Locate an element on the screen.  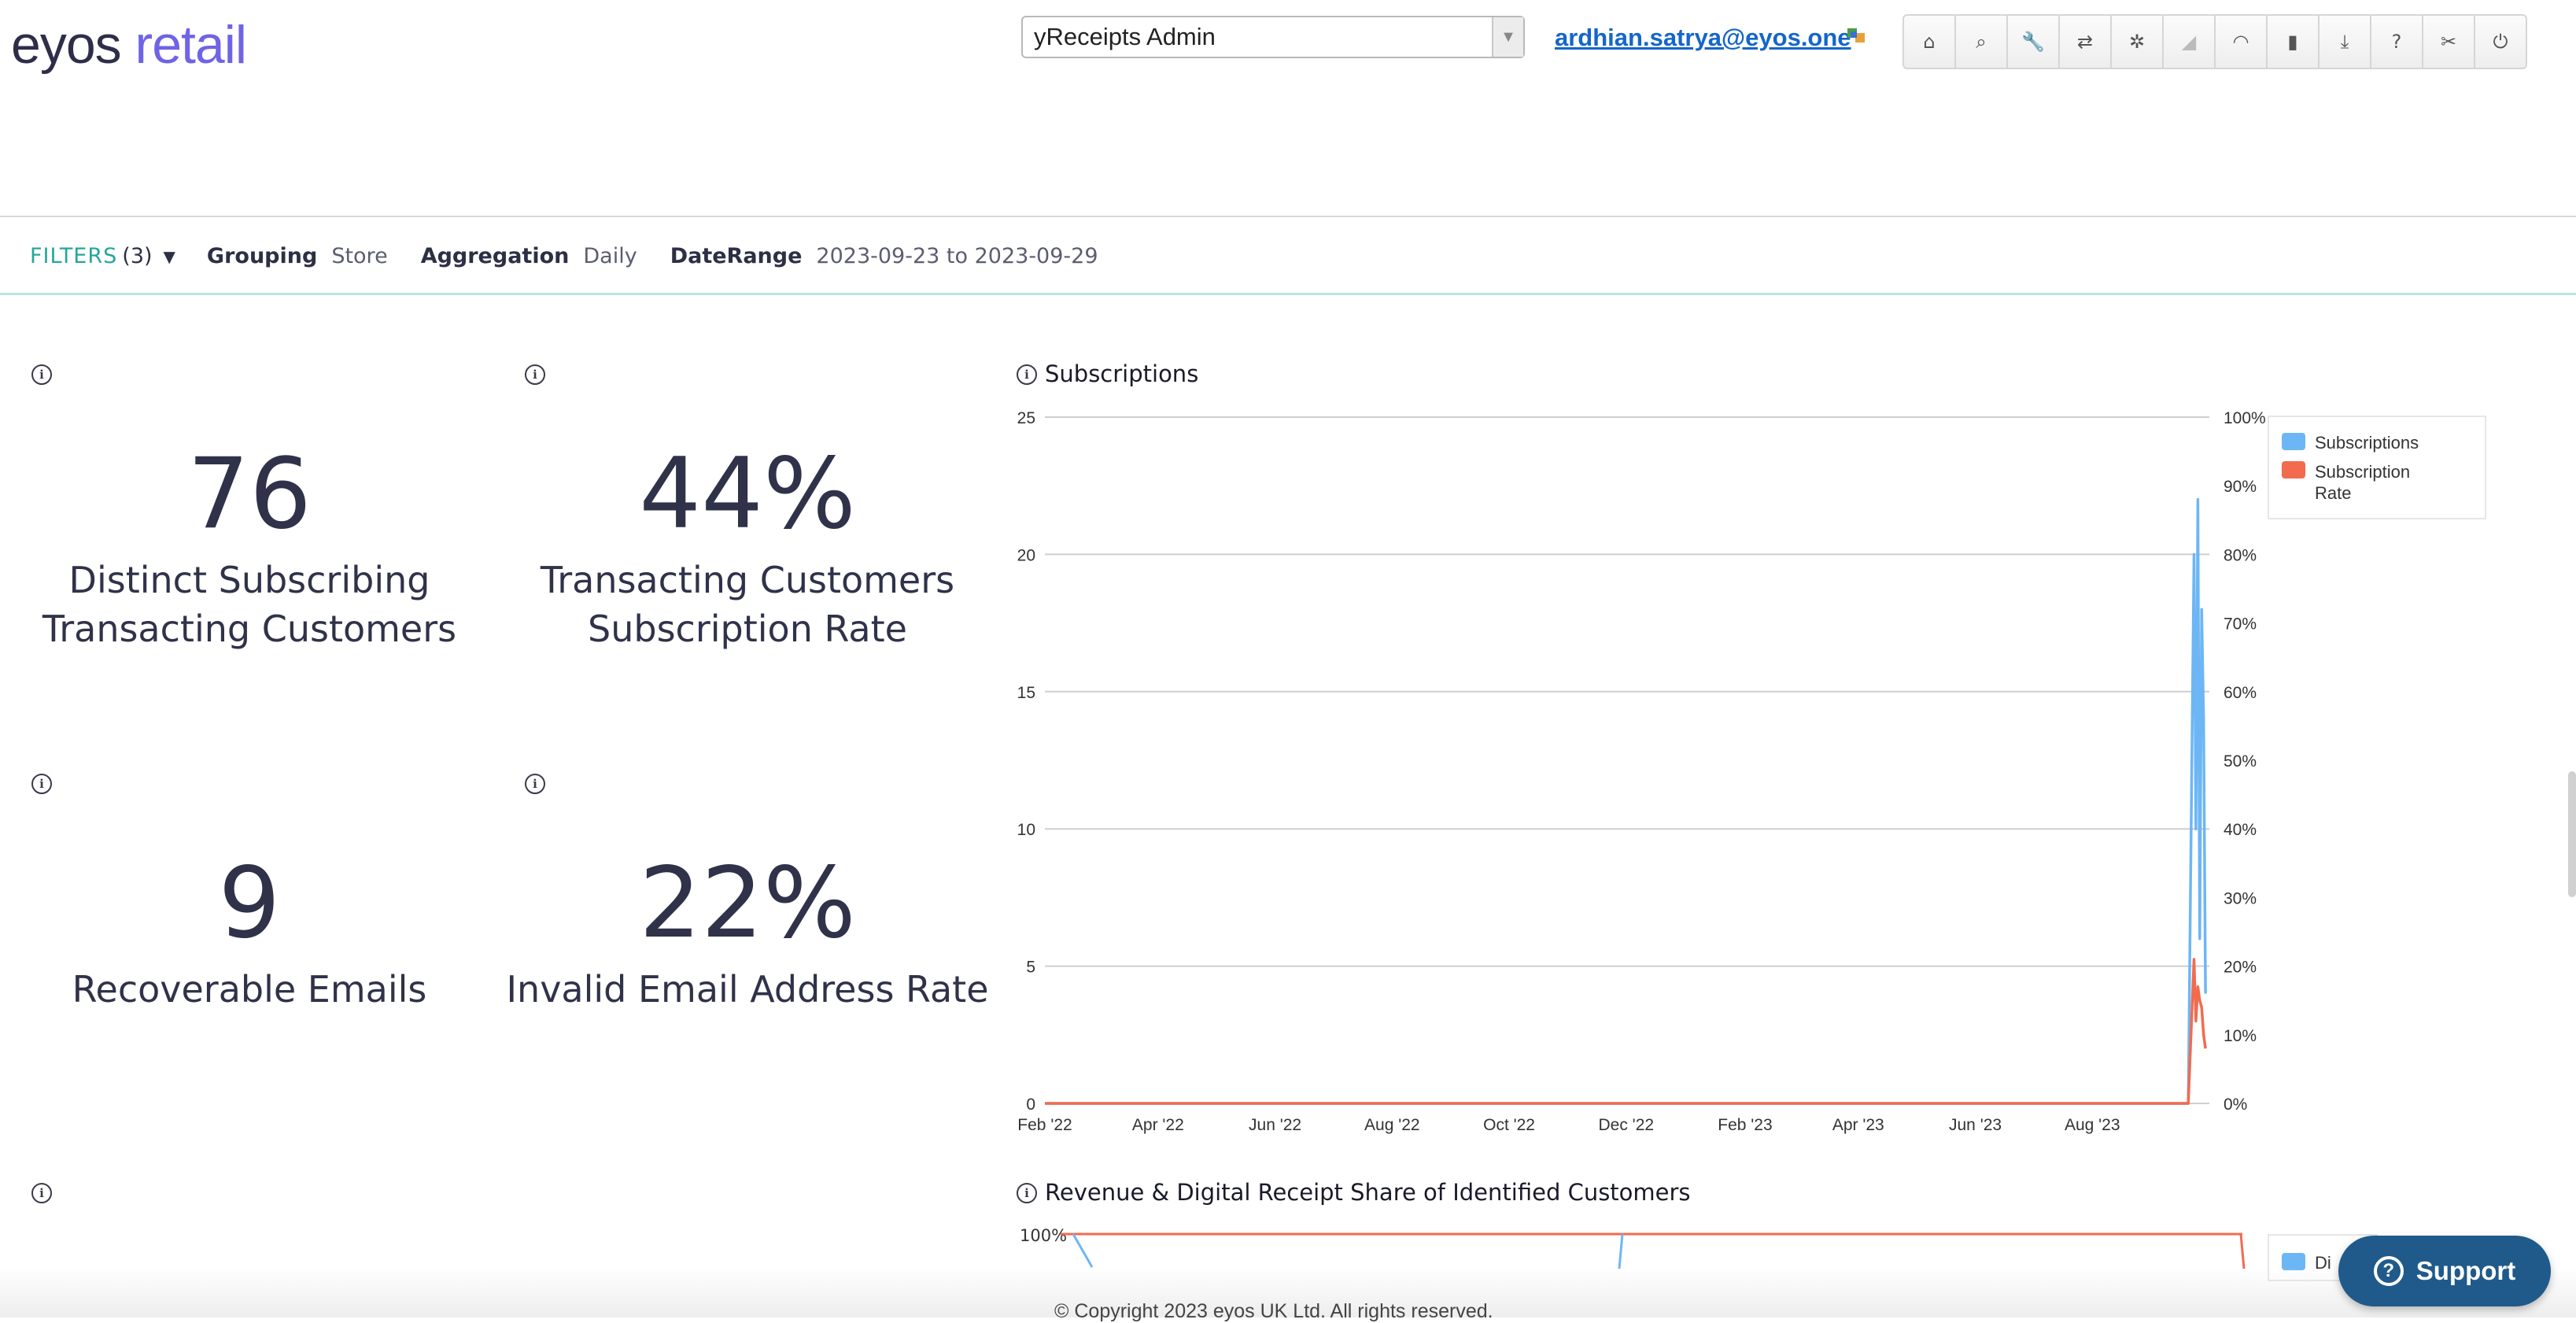
eyos-retail-logo: eyos retail is located at coordinates (129, 44).